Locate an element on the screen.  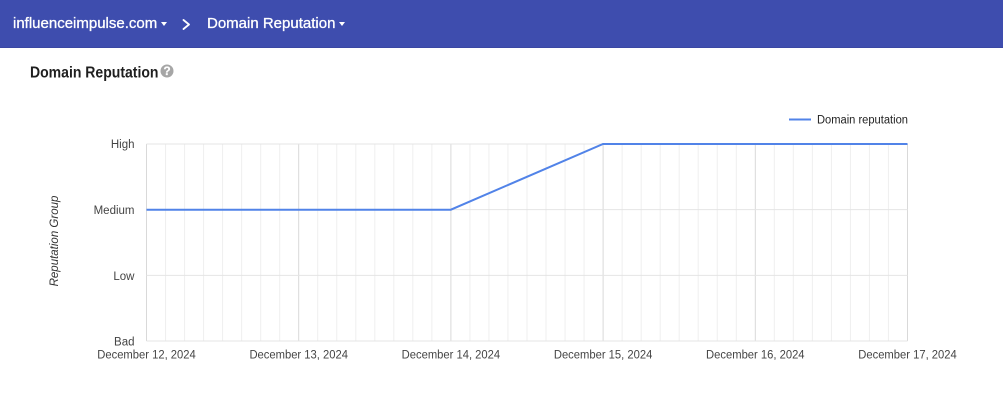
svg-text: Medium is located at coordinates (114, 211).